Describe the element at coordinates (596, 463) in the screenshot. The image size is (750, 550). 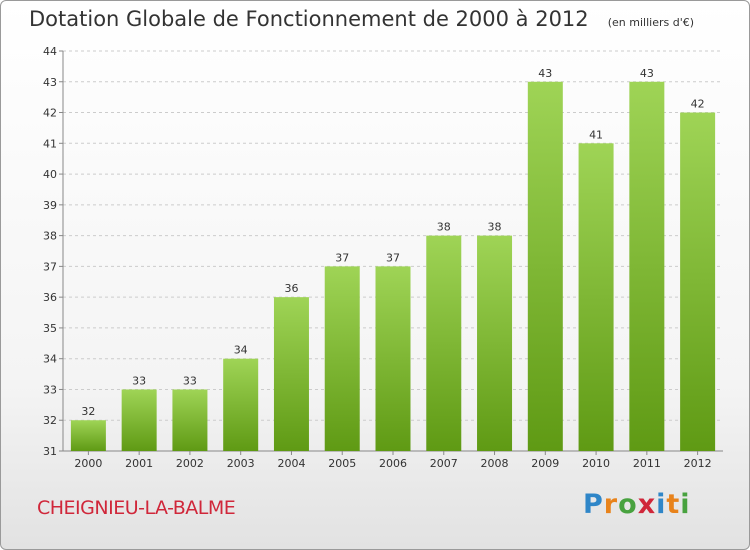
I see `x-tick-label-2010: 2010` at that location.